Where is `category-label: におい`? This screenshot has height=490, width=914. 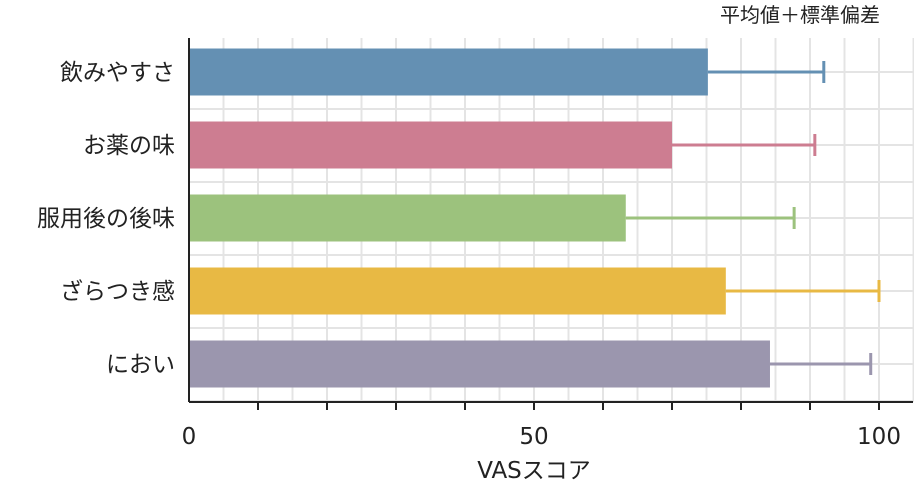
category-label: におい is located at coordinates (140, 365).